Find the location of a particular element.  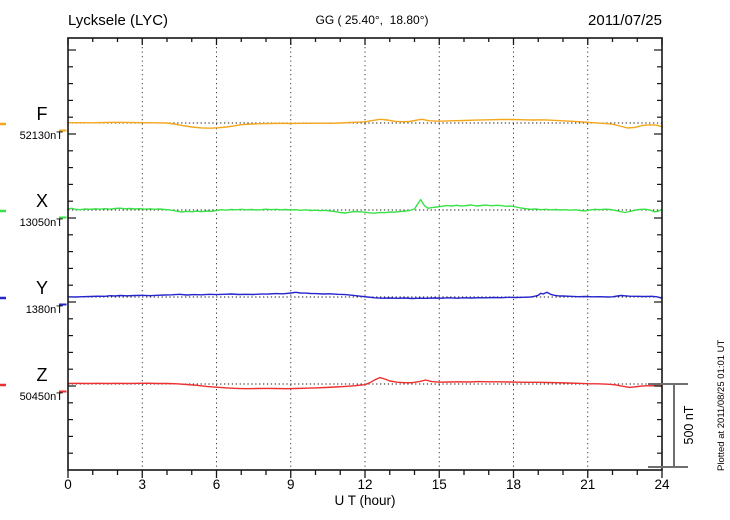

x-tick-label-9: 9 is located at coordinates (291, 484).